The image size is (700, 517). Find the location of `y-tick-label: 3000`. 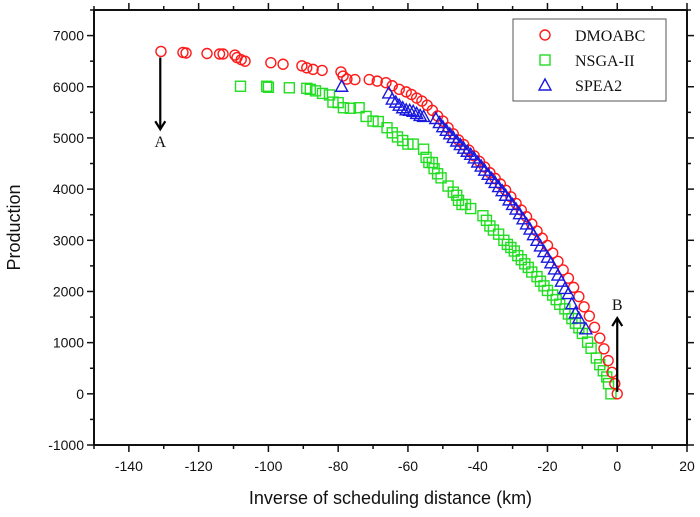

y-tick-label: 3000 is located at coordinates (68, 240).